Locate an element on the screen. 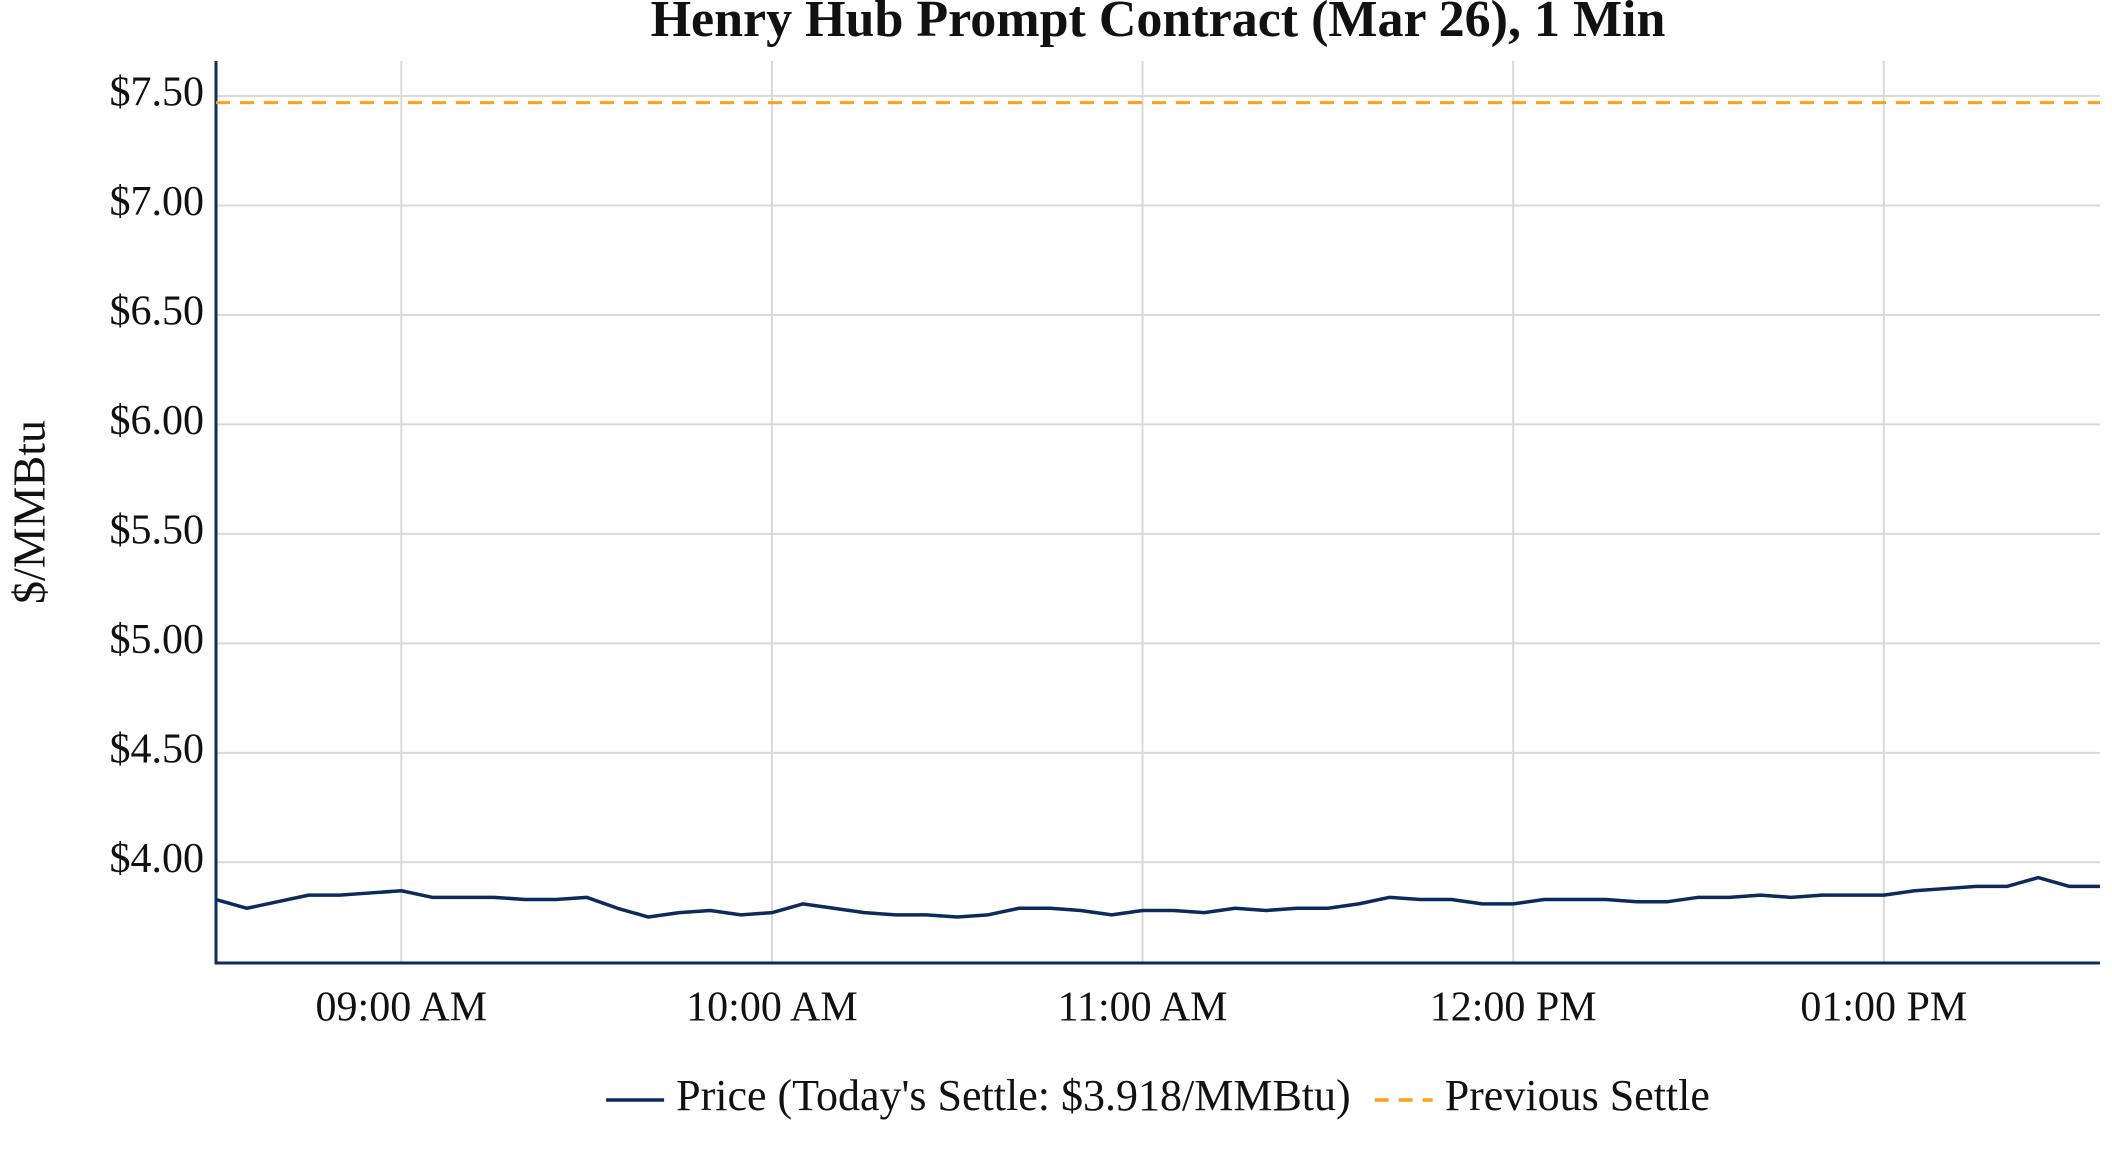 This screenshot has height=1152, width=2112. y-tick-label: $5.00 is located at coordinates (157, 640).